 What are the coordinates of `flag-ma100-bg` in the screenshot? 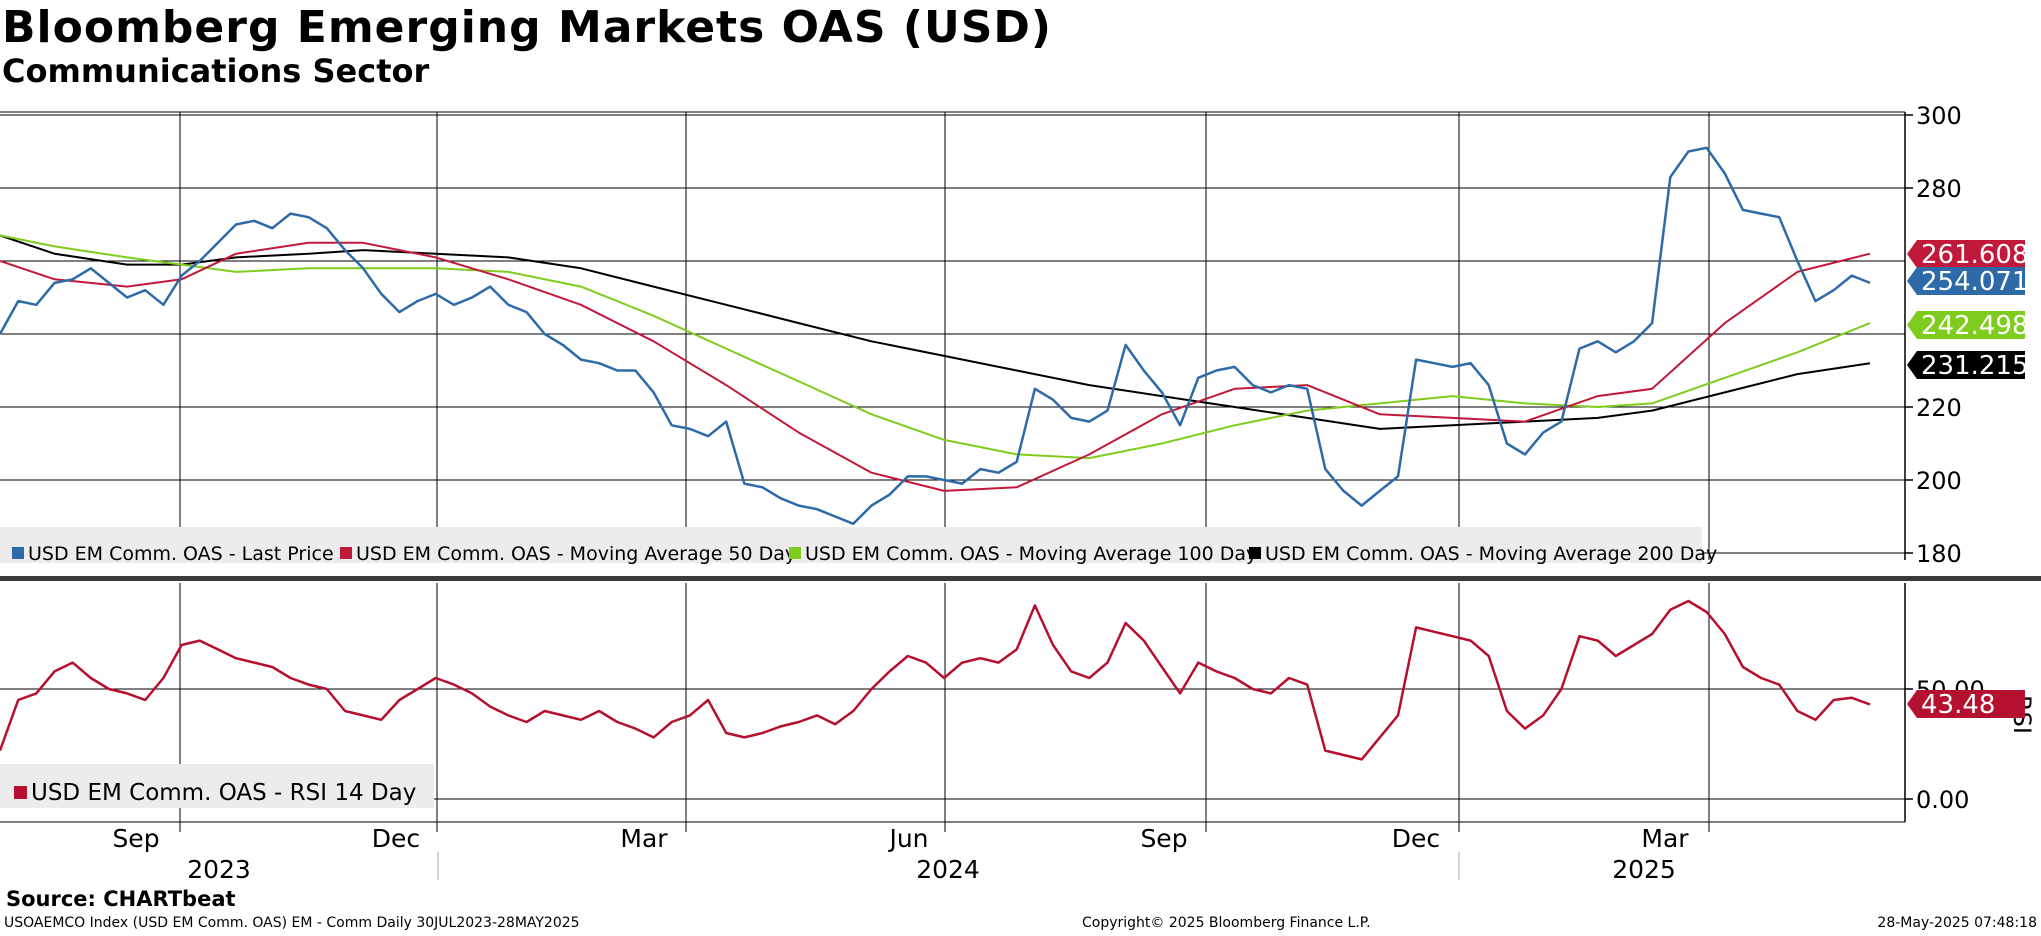 It's located at (1966, 325).